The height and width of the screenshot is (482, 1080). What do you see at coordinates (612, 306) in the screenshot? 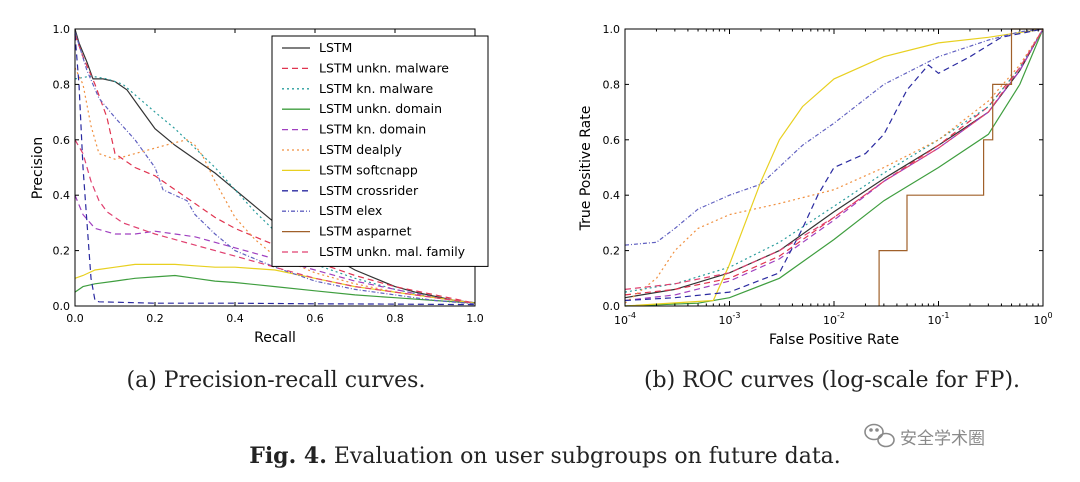
I see `roc-y-tick-label: 0.0` at bounding box center [612, 306].